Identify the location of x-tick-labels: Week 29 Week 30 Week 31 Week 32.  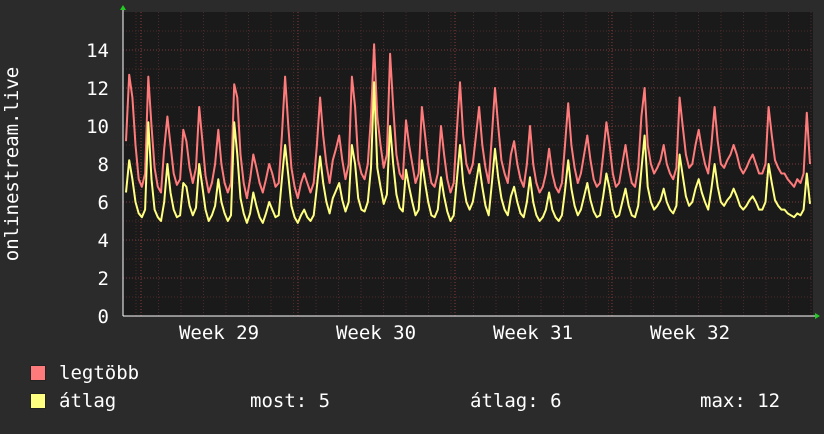
(454, 333).